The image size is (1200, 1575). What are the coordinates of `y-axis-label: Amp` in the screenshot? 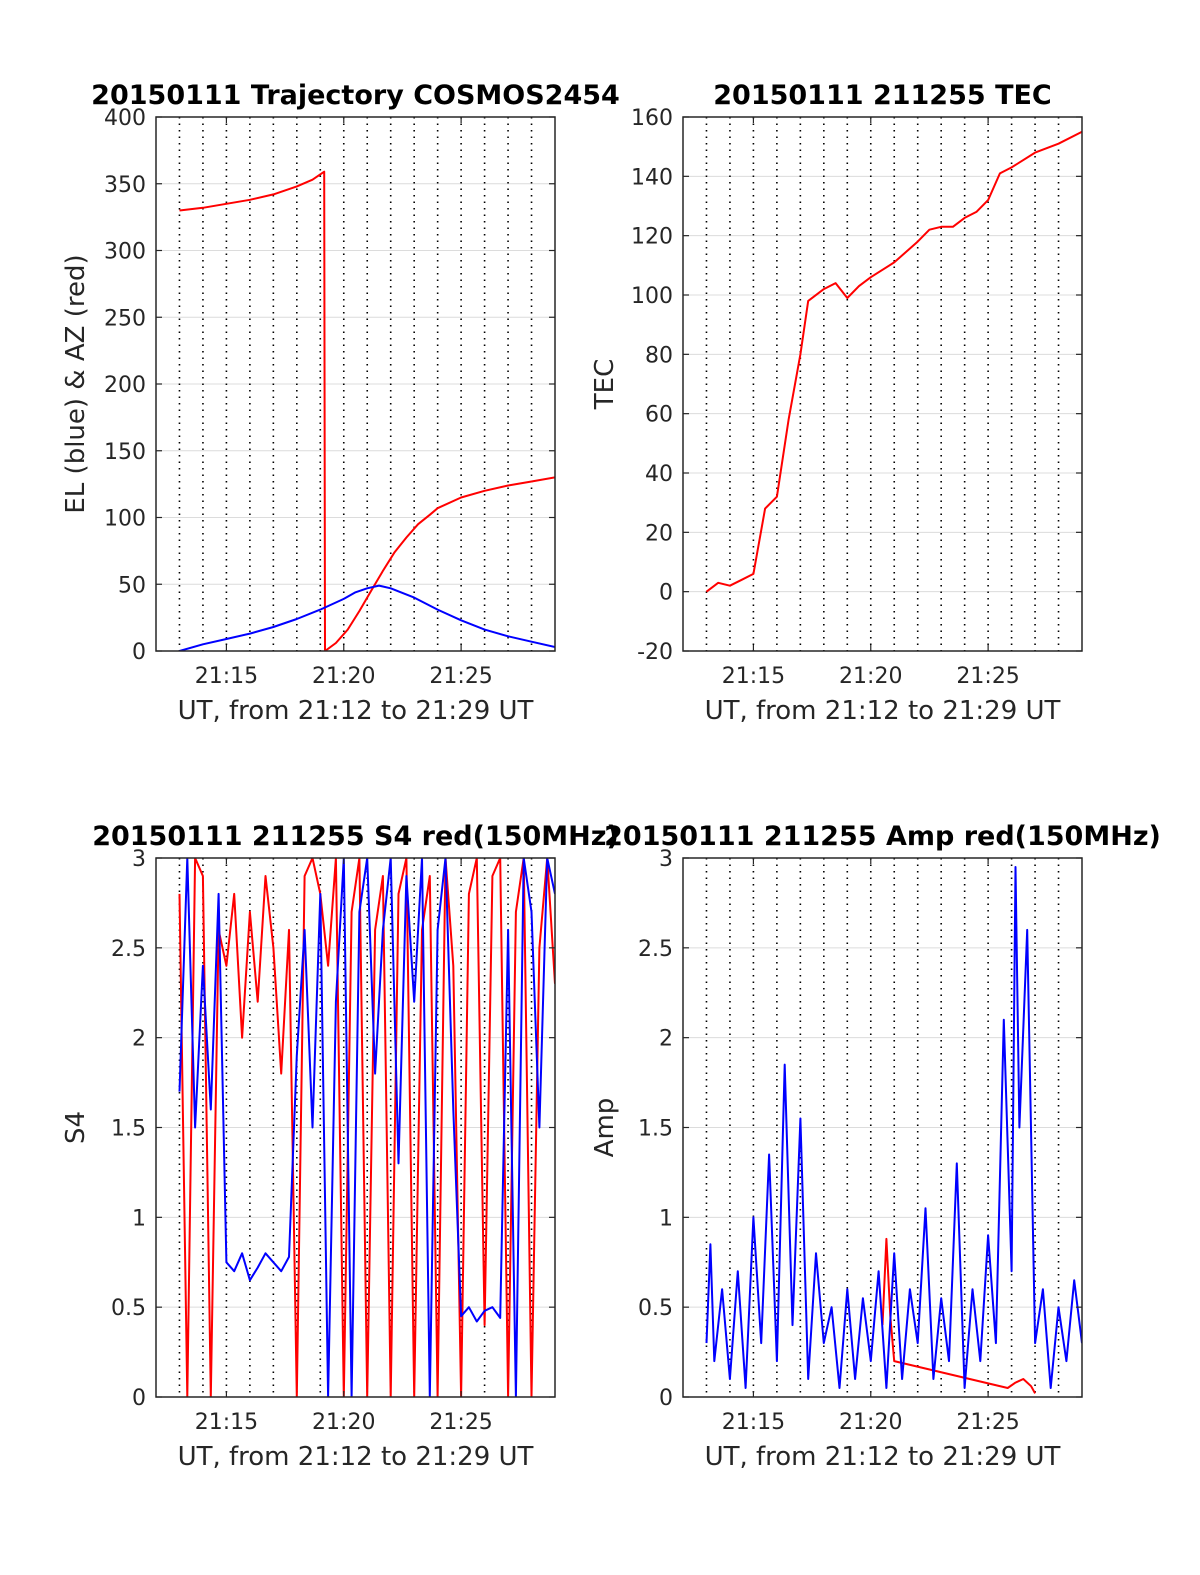 It's located at (605, 1128).